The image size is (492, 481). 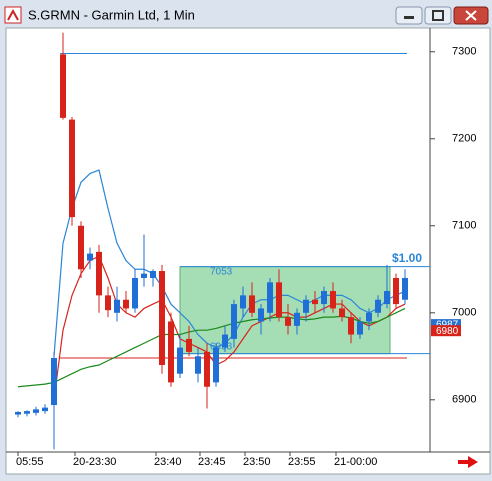 I want to click on annotation: $1.00, so click(x=407, y=258).